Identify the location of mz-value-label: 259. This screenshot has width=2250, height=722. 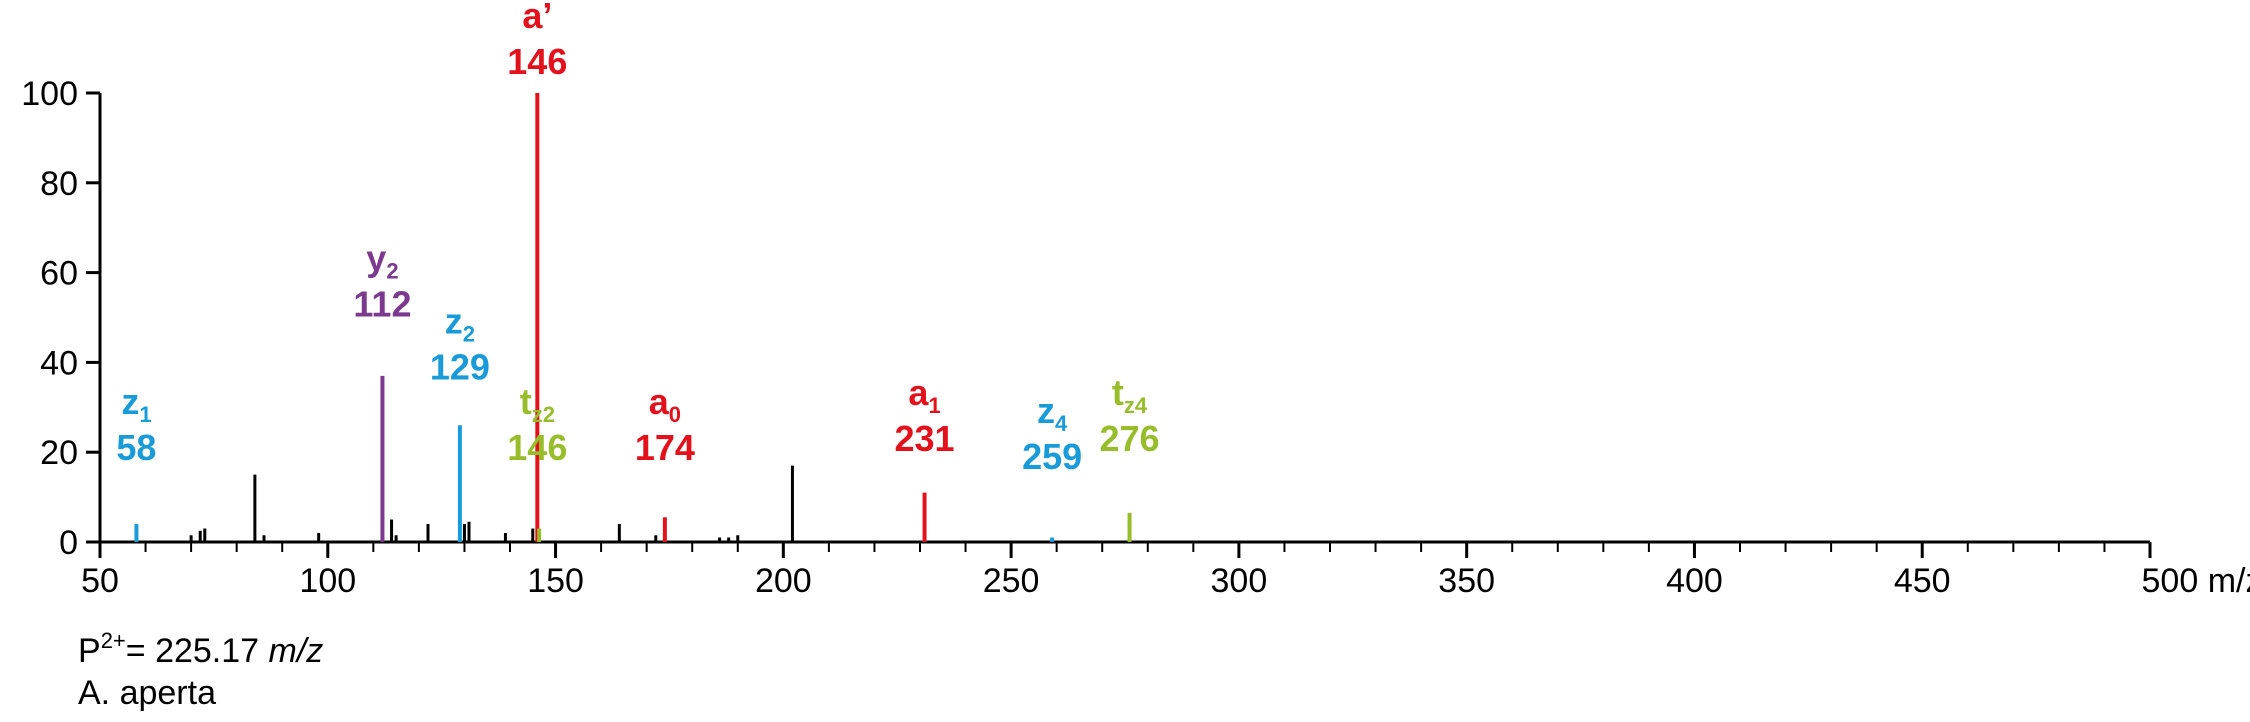
(1052, 456).